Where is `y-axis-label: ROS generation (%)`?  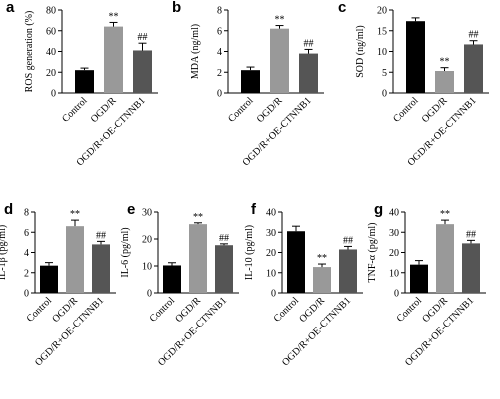
y-axis-label: ROS generation (%) is located at coordinates (29, 52).